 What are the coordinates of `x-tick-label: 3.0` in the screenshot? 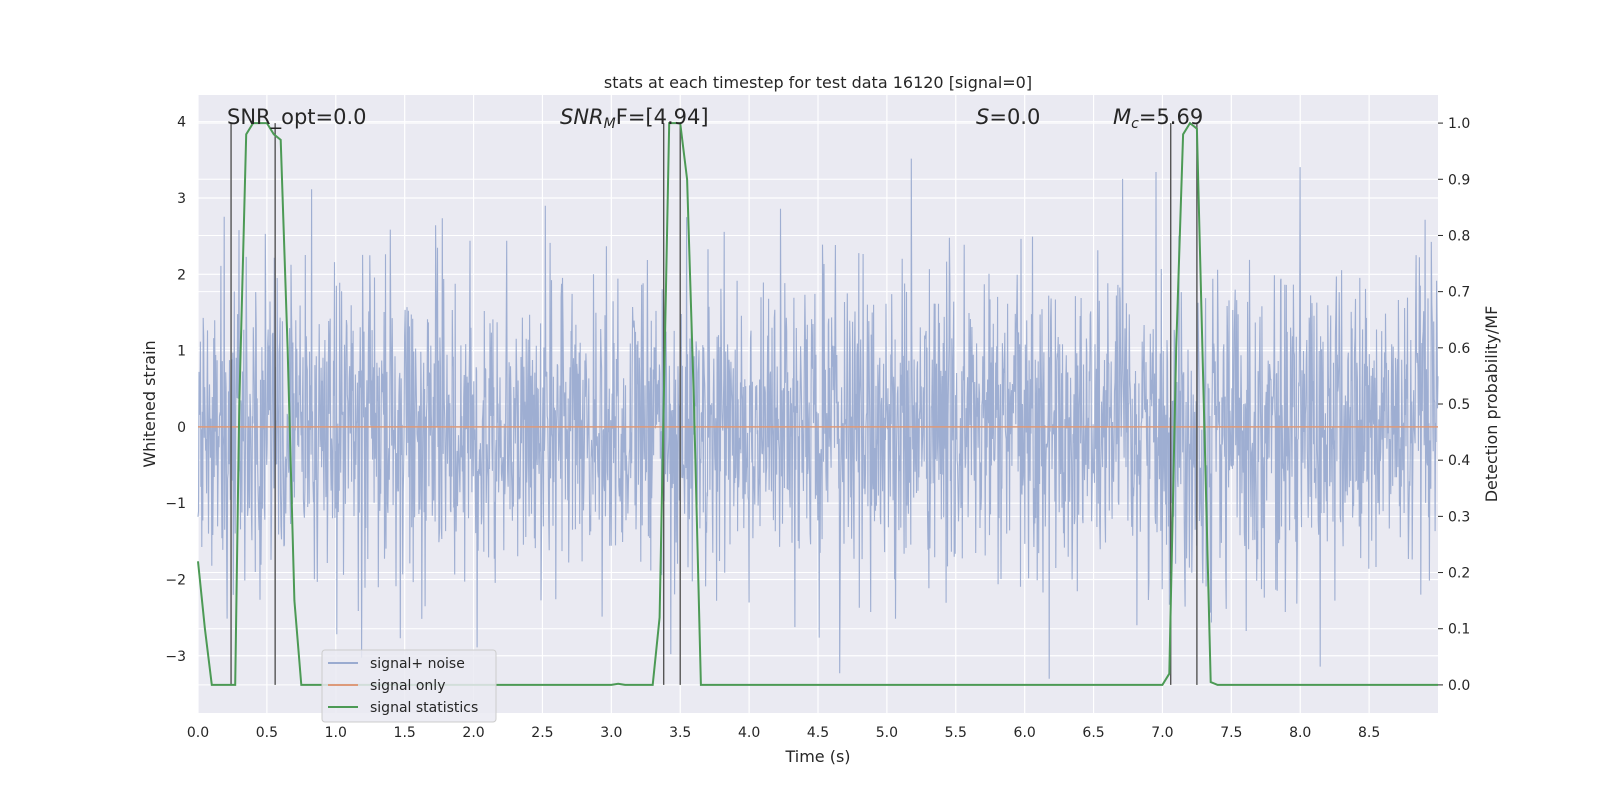 It's located at (611, 733).